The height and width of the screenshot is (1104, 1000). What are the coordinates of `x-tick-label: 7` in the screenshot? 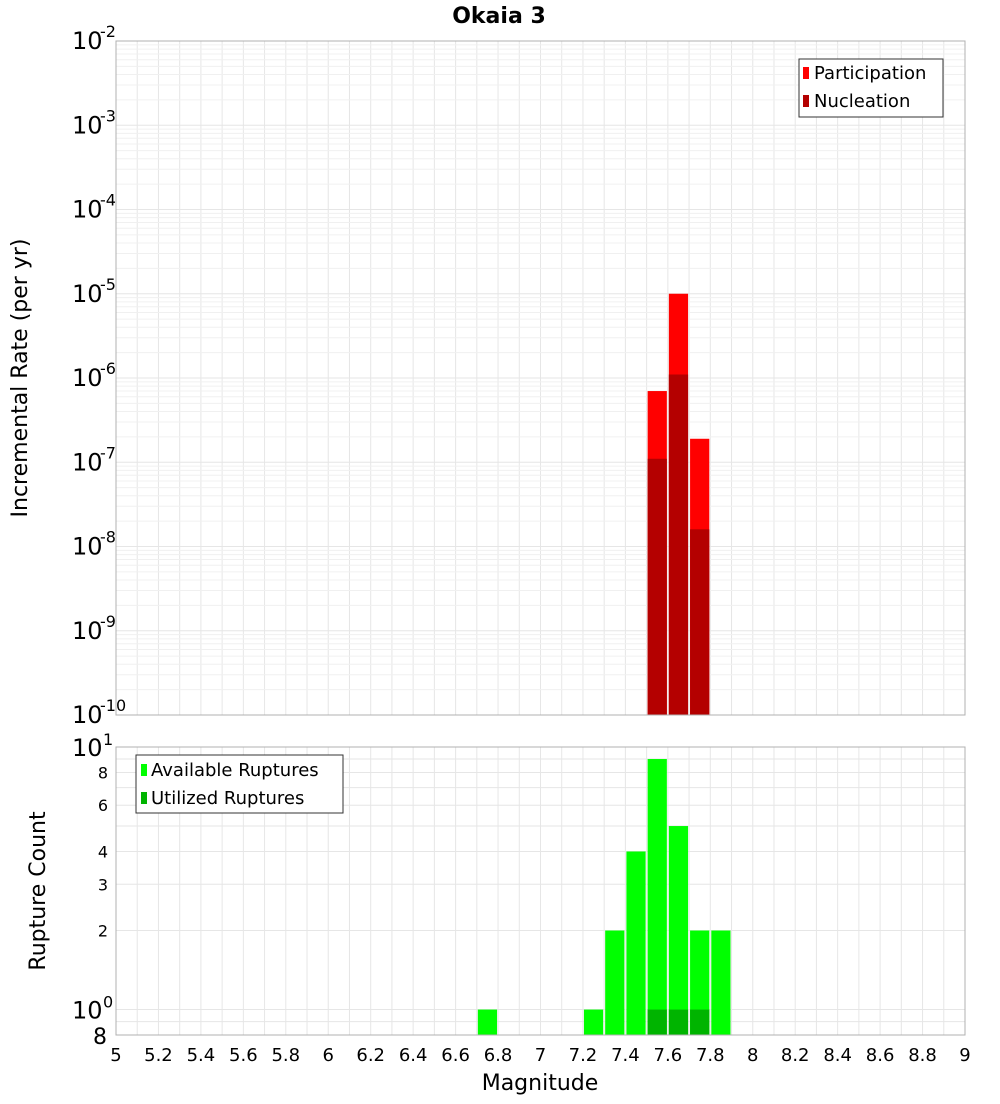 It's located at (540, 1055).